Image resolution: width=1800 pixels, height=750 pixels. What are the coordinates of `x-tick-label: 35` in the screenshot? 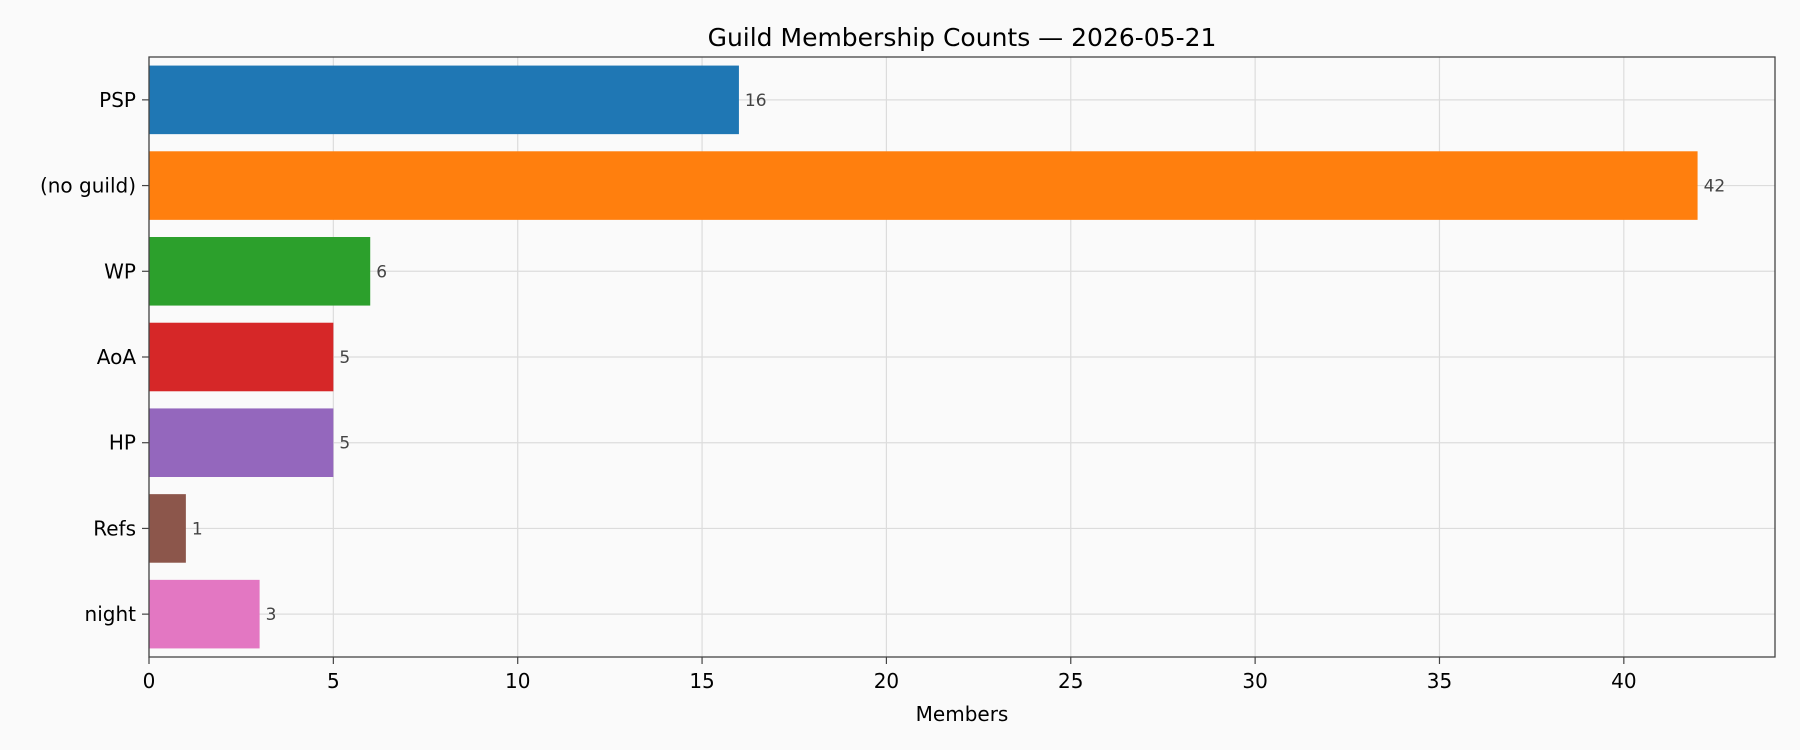 It's located at (1439, 681).